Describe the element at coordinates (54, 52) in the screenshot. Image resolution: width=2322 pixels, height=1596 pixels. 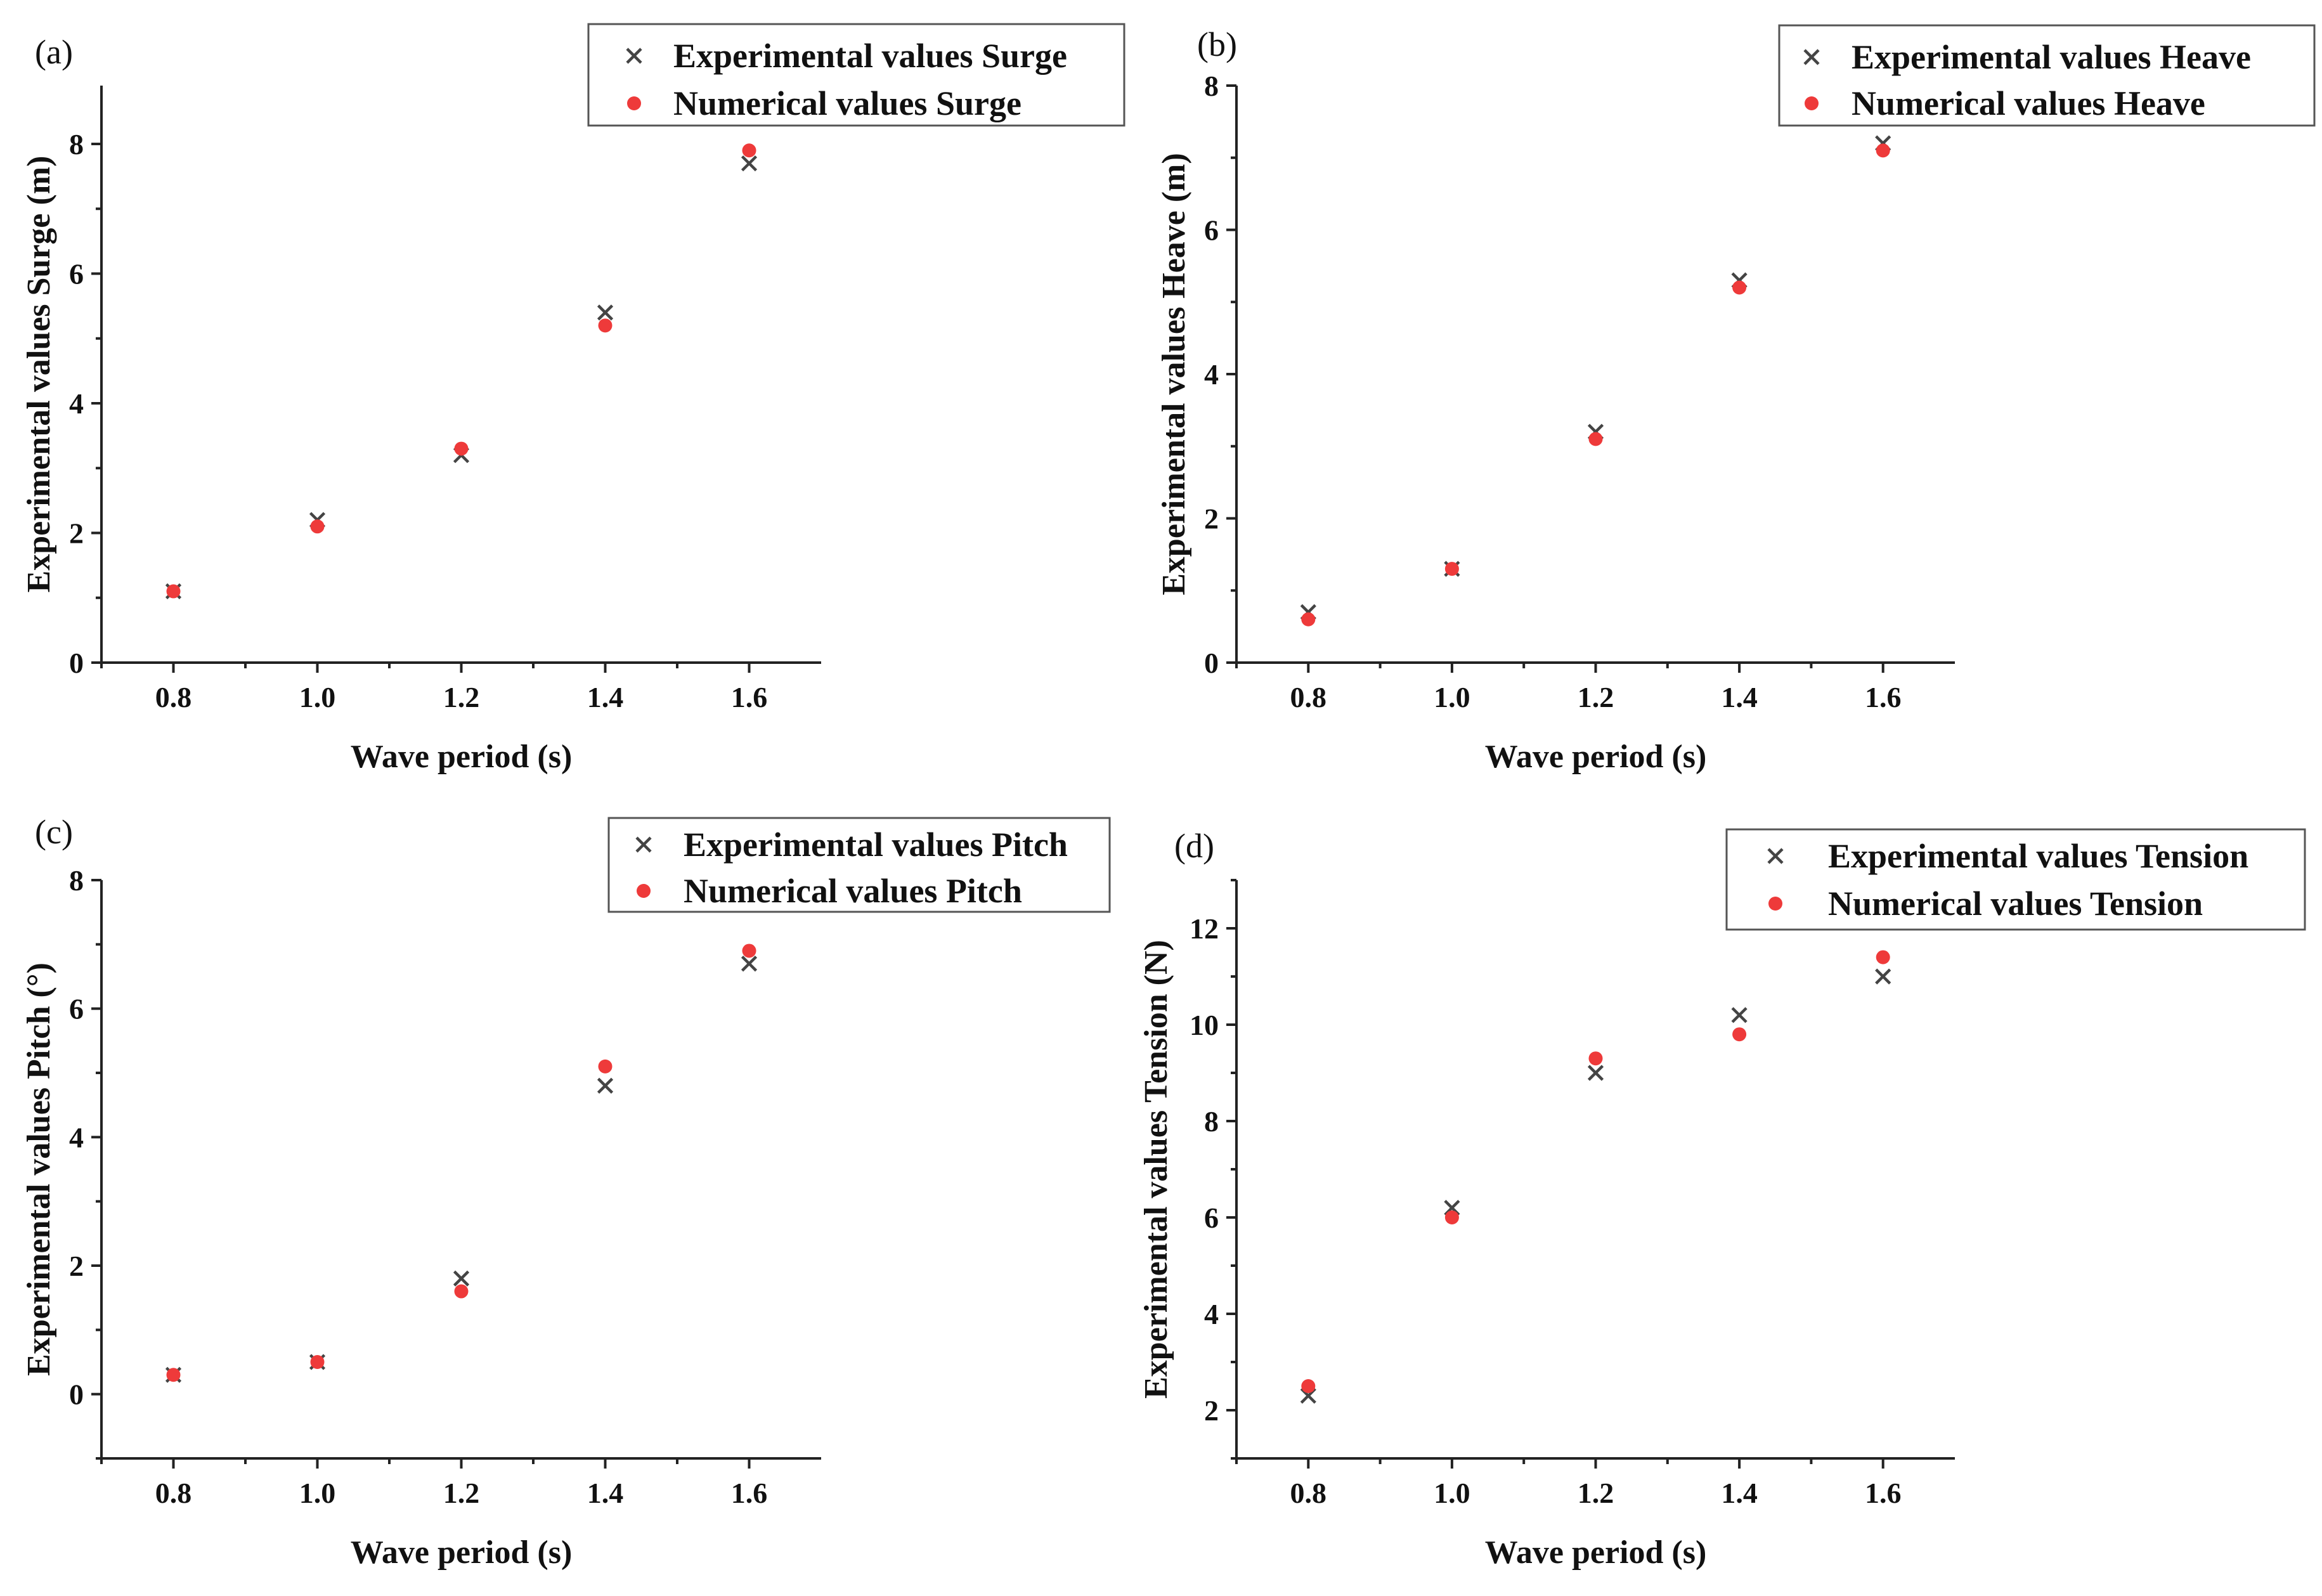
I see `panel-label: (a)` at that location.